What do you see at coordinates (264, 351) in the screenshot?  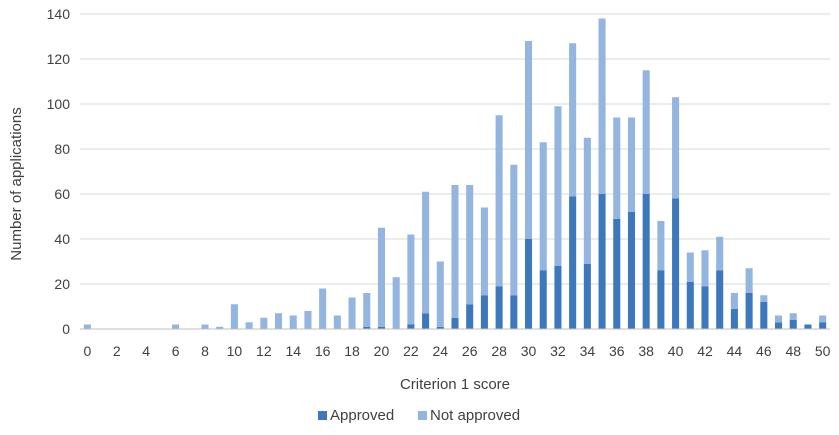 I see `x-tick-label: 12` at bounding box center [264, 351].